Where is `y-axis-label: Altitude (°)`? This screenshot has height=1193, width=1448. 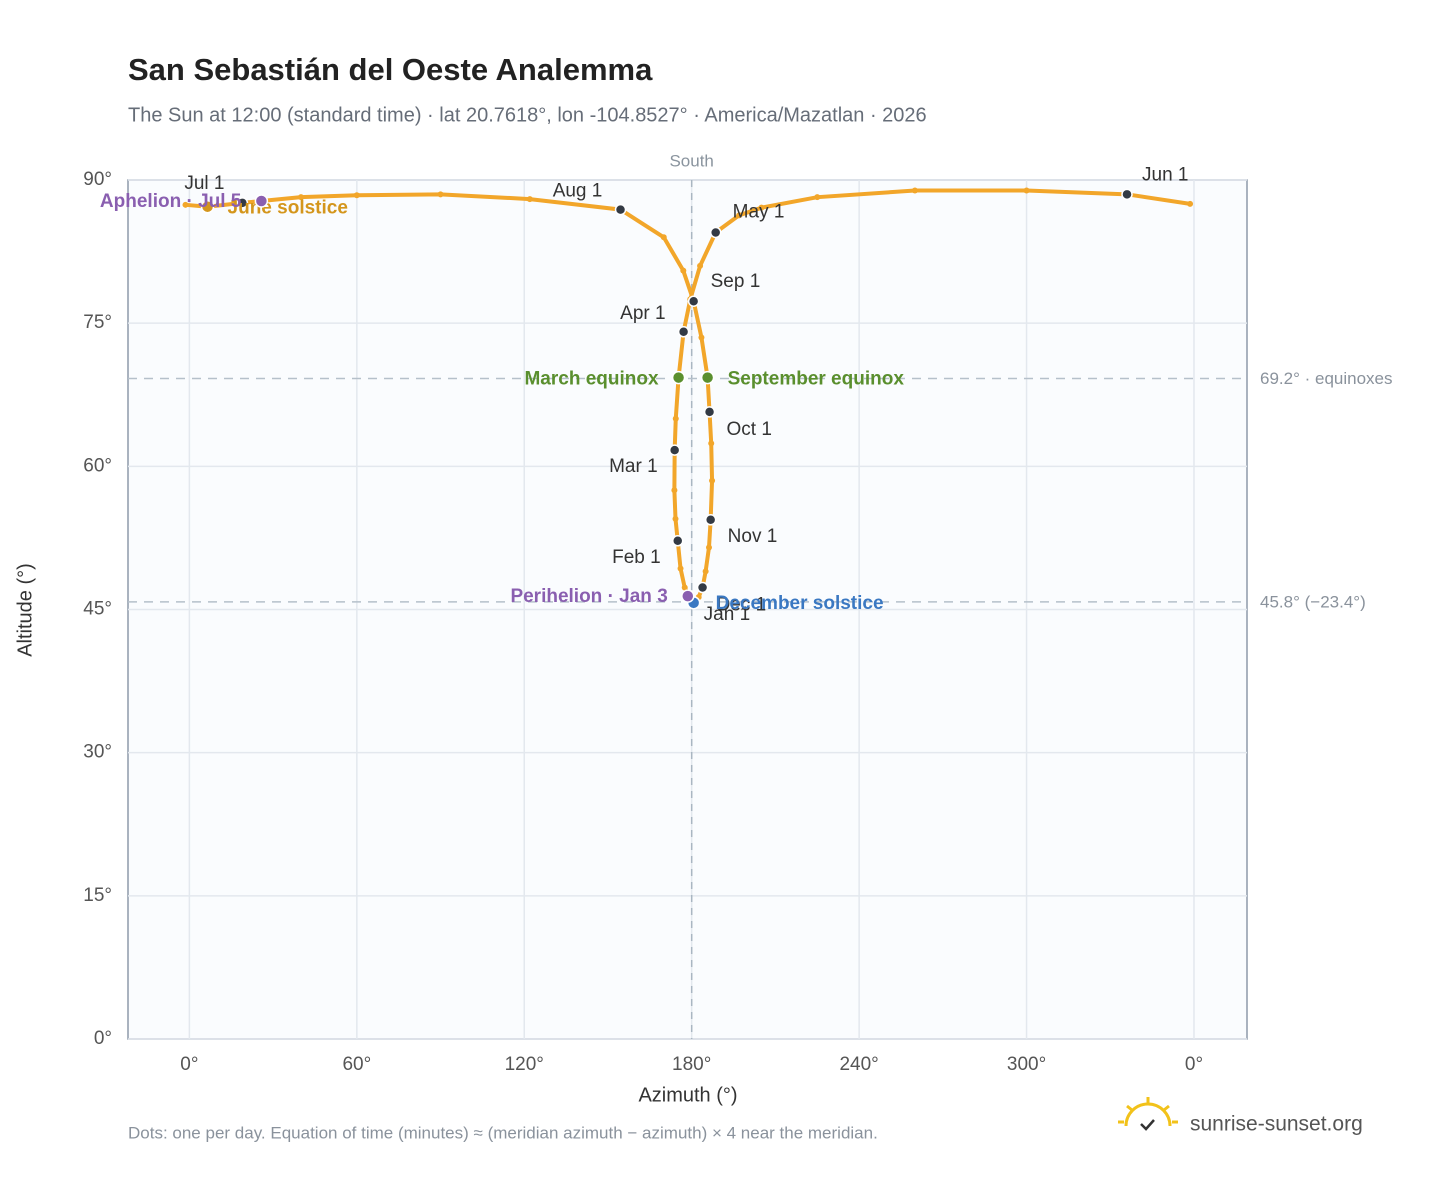 y-axis-label: Altitude (°) is located at coordinates (25, 610).